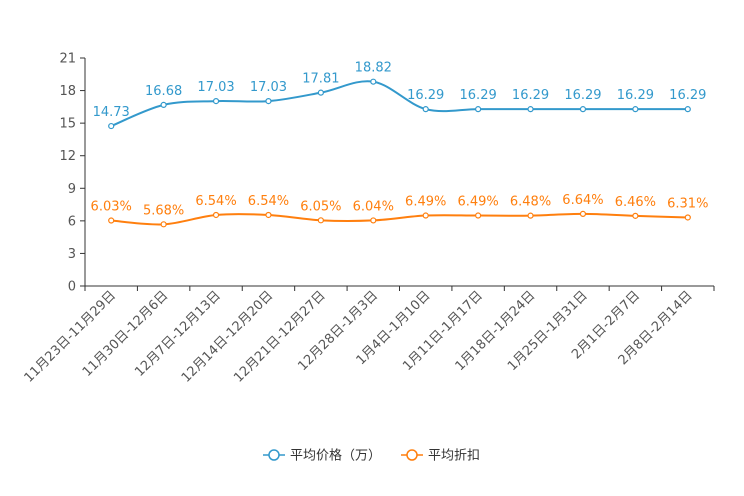 The image size is (744, 496). What do you see at coordinates (320, 79) in the screenshot?
I see `data-label: 17.81` at bounding box center [320, 79].